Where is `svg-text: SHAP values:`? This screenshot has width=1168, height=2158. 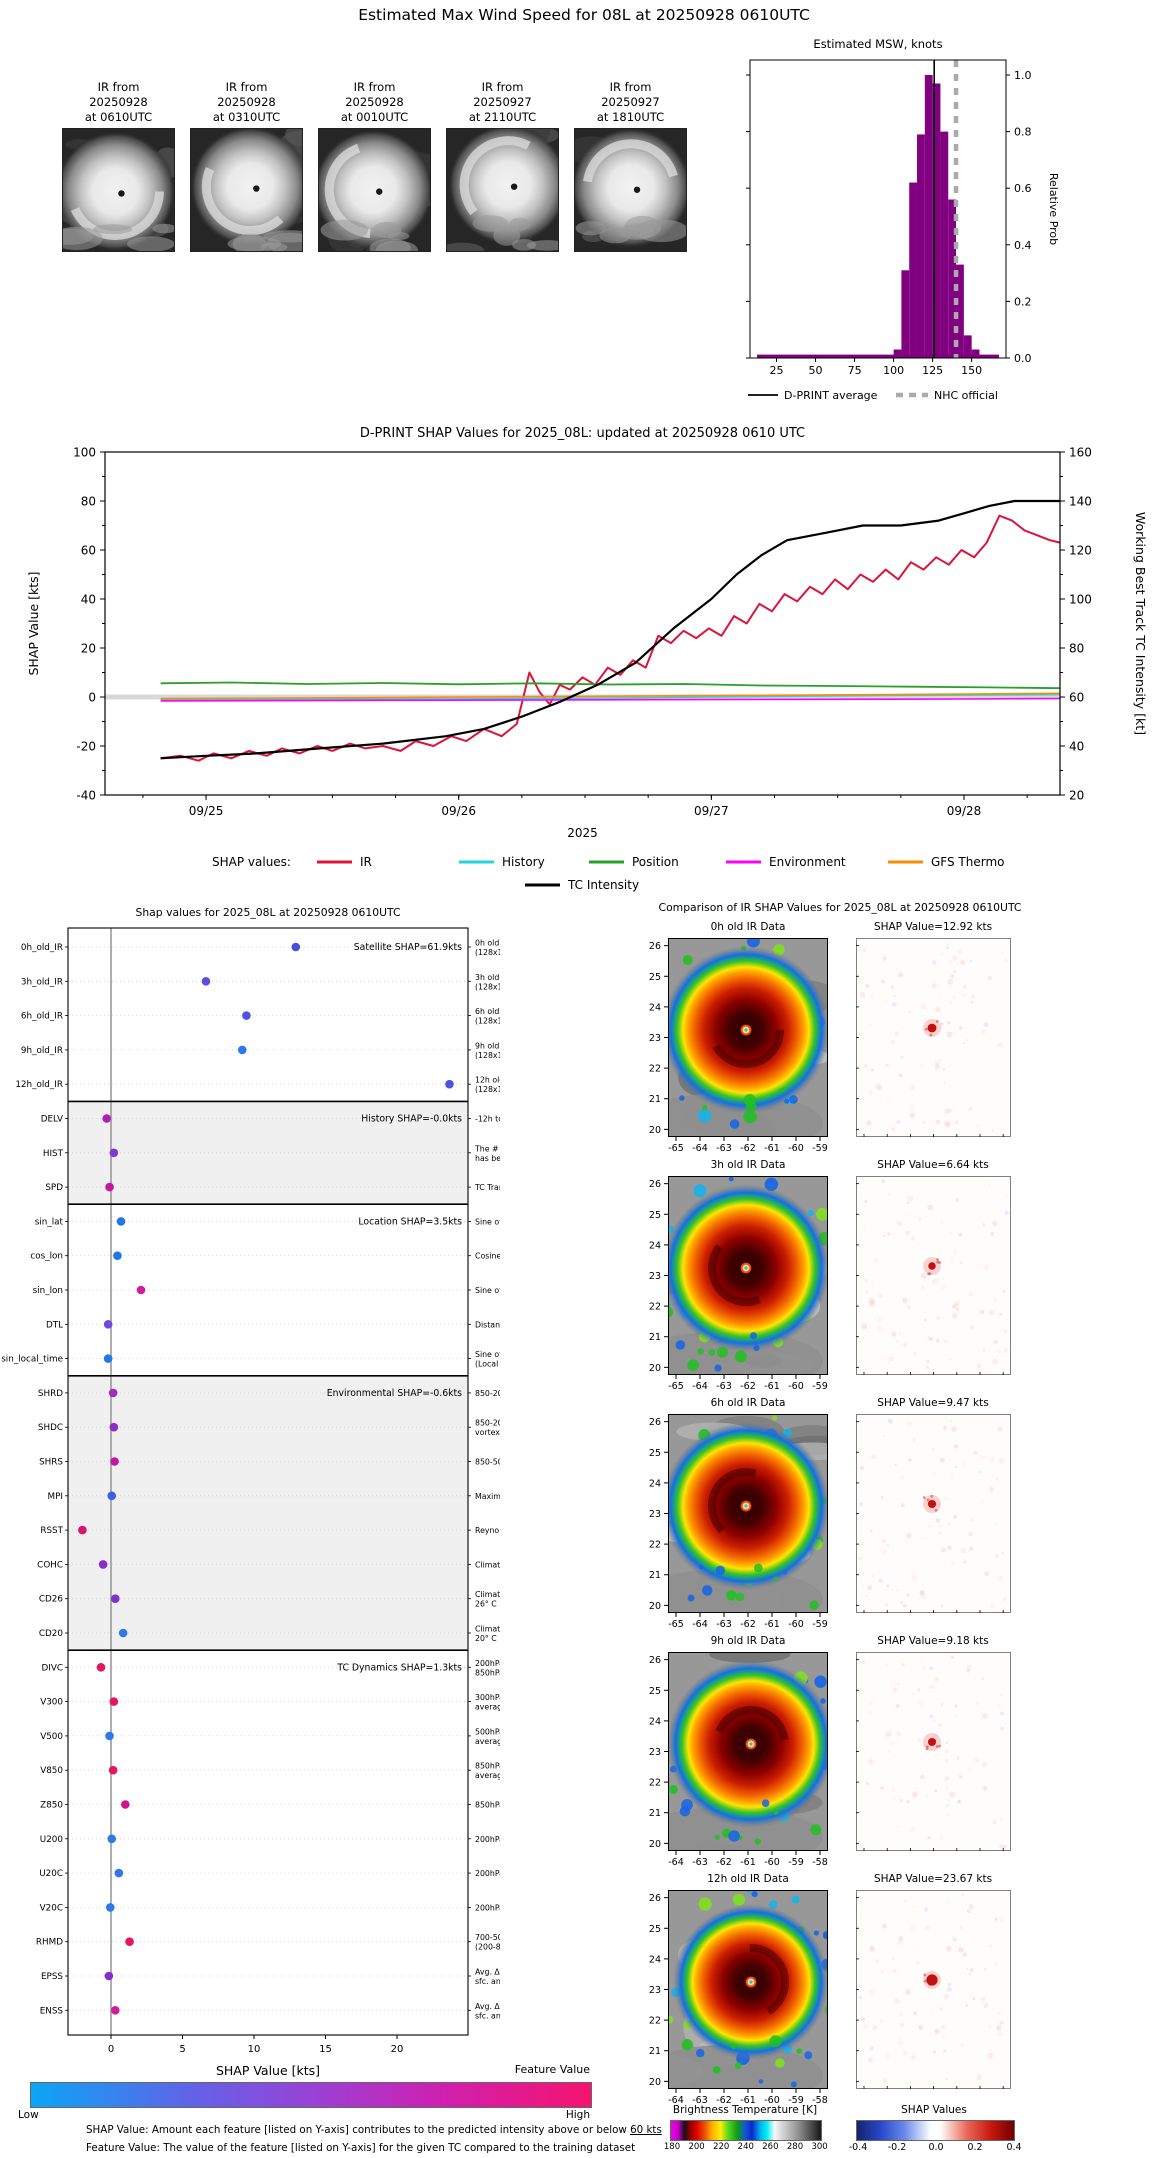
svg-text: SHAP values: is located at coordinates (251, 862).